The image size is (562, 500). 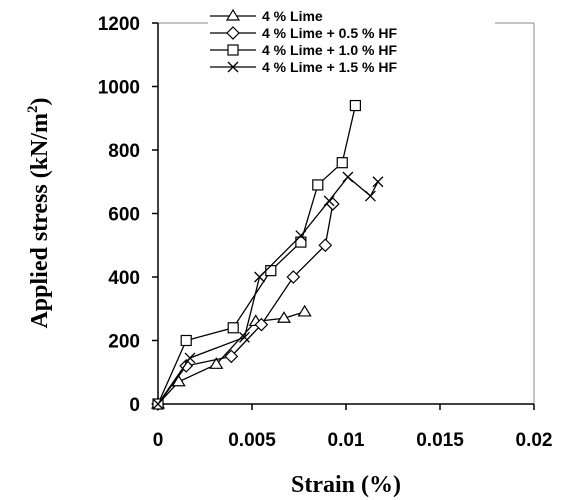 What do you see at coordinates (252, 440) in the screenshot?
I see `x-tick-label: 0.005` at bounding box center [252, 440].